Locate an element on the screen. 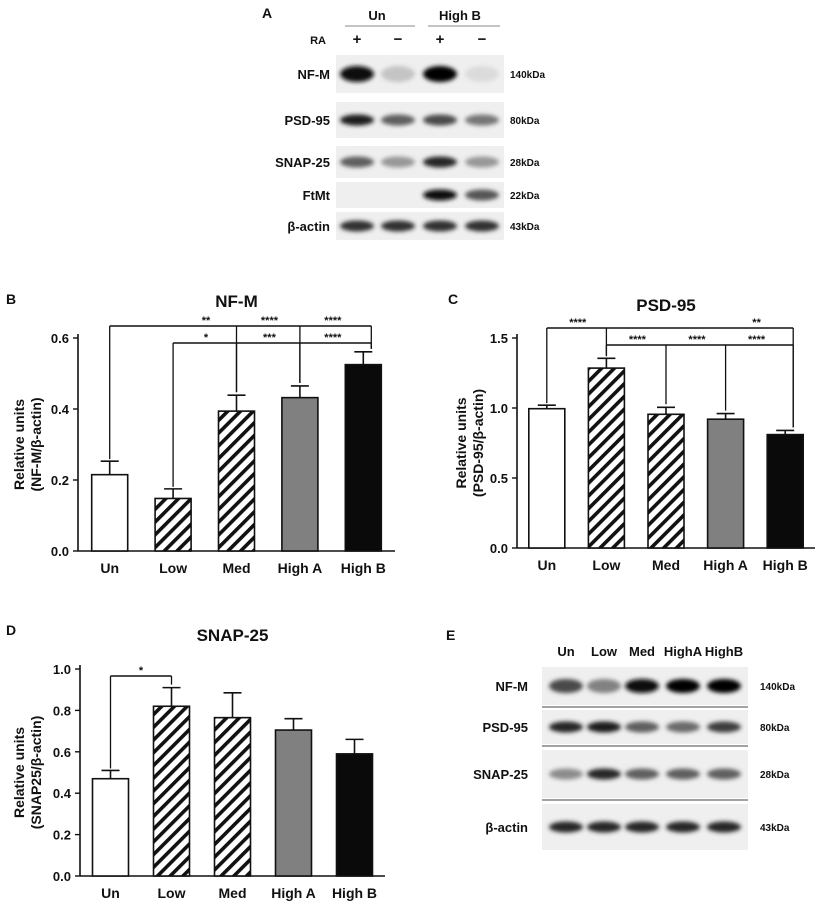 This screenshot has height=905, width=829. panel-label-a: A is located at coordinates (267, 13).